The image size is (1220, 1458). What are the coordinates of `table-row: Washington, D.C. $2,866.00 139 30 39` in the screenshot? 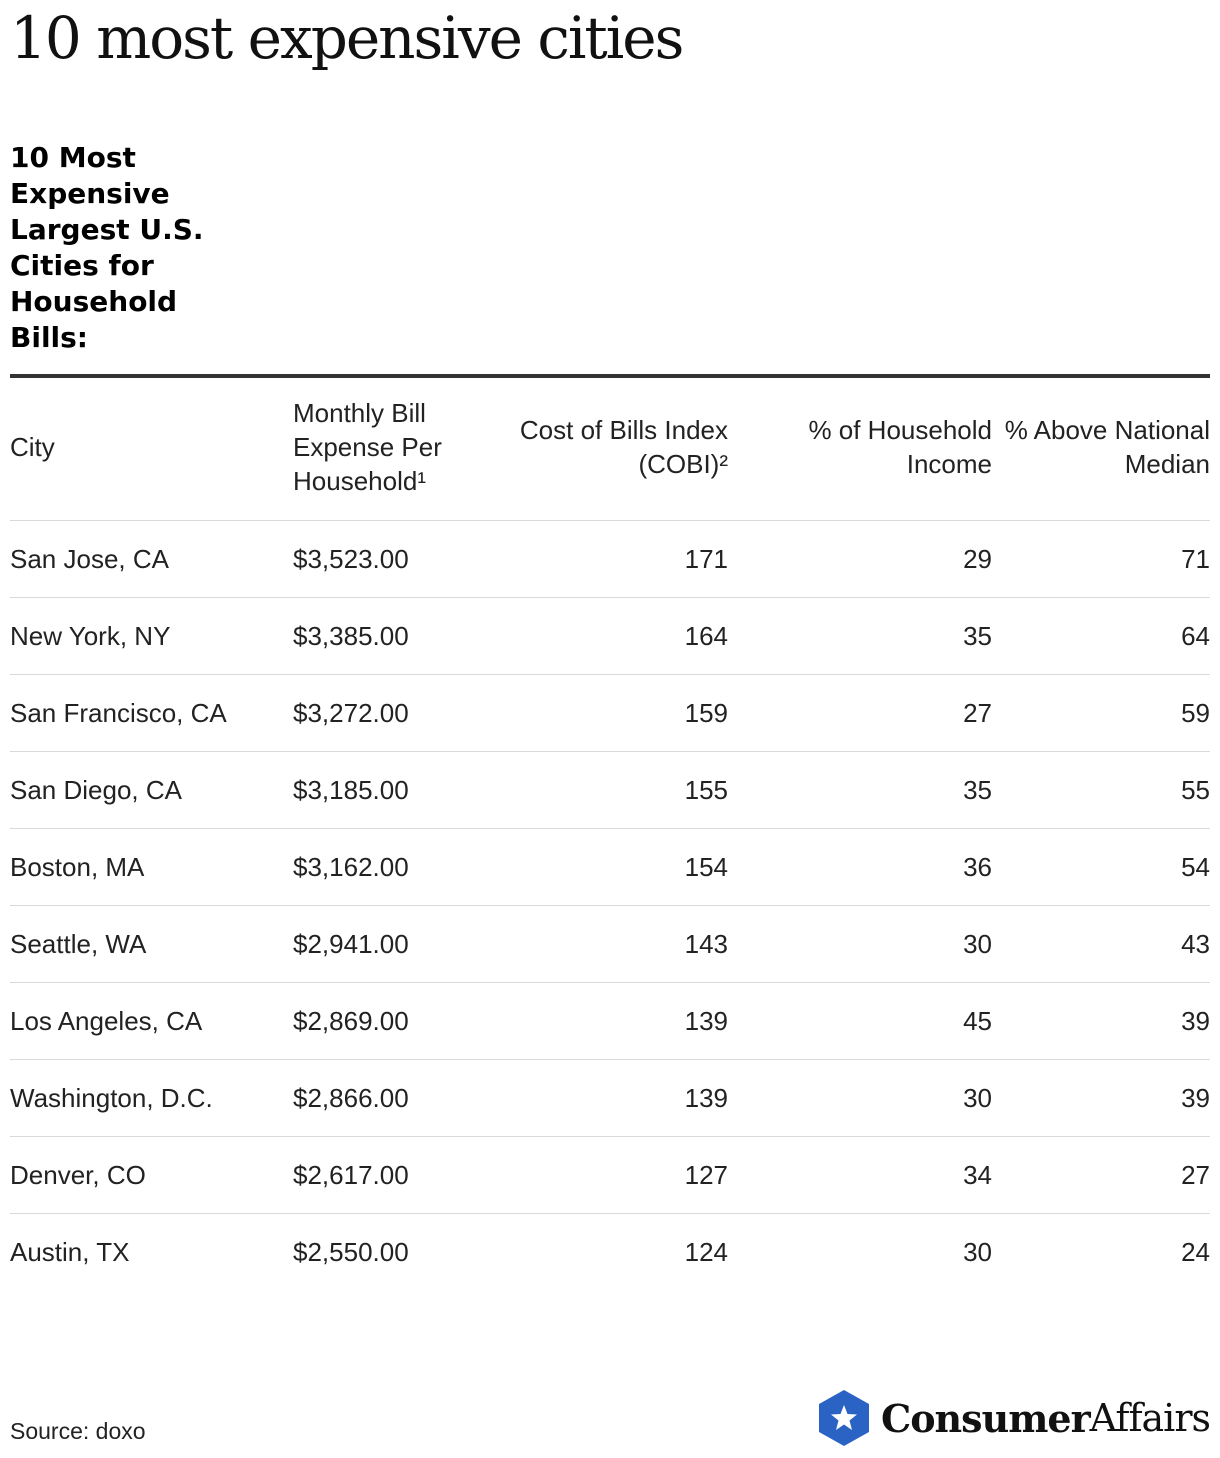 It's located at (610, 1098).